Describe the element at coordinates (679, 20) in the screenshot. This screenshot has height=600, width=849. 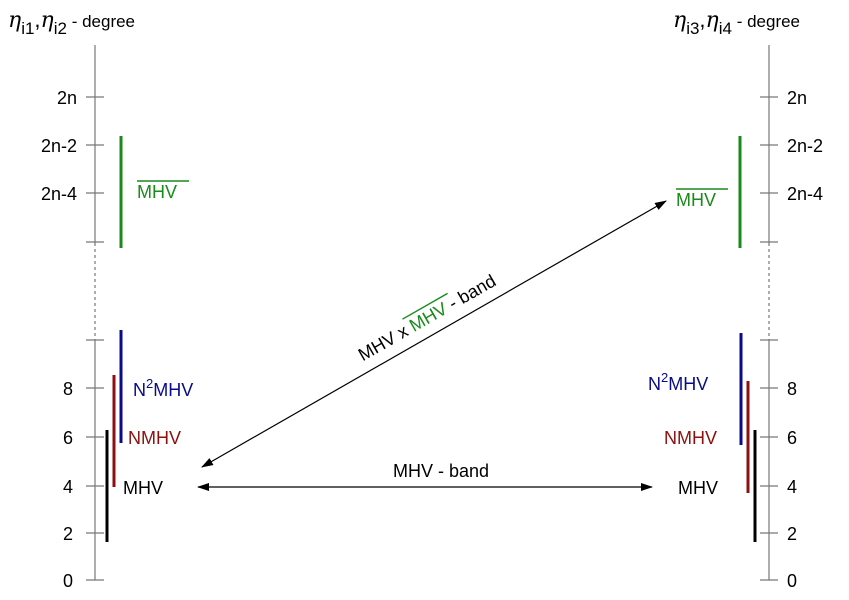
I see `right-axis-eta1: η` at that location.